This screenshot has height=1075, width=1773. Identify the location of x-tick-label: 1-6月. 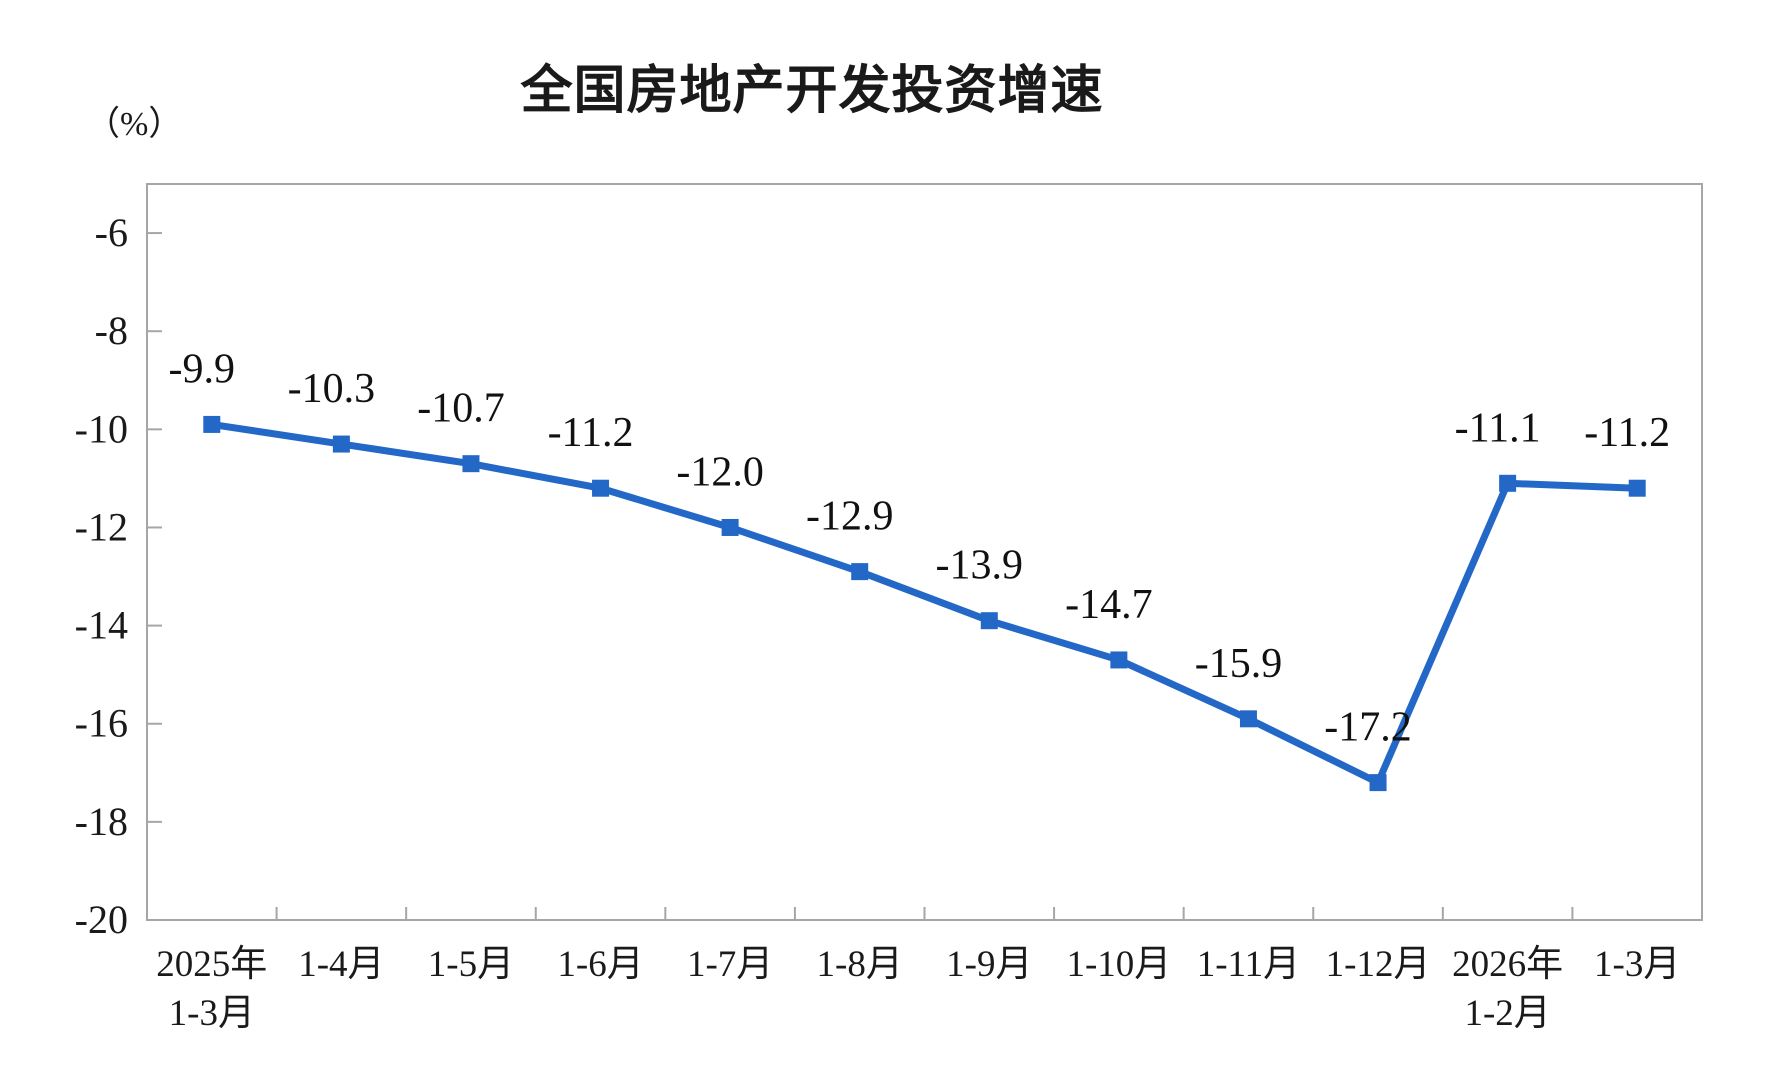
(600, 964).